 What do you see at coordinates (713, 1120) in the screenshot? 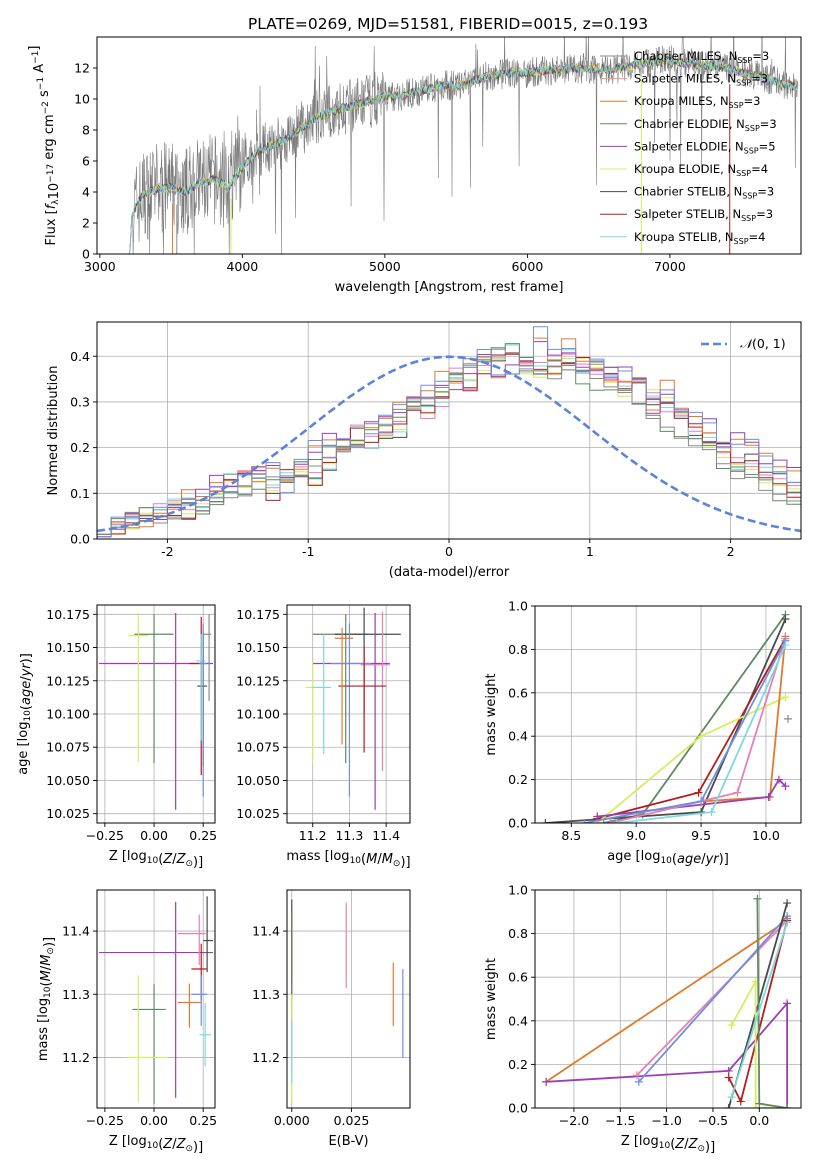
I see `x-tick-label: −0.5` at bounding box center [713, 1120].